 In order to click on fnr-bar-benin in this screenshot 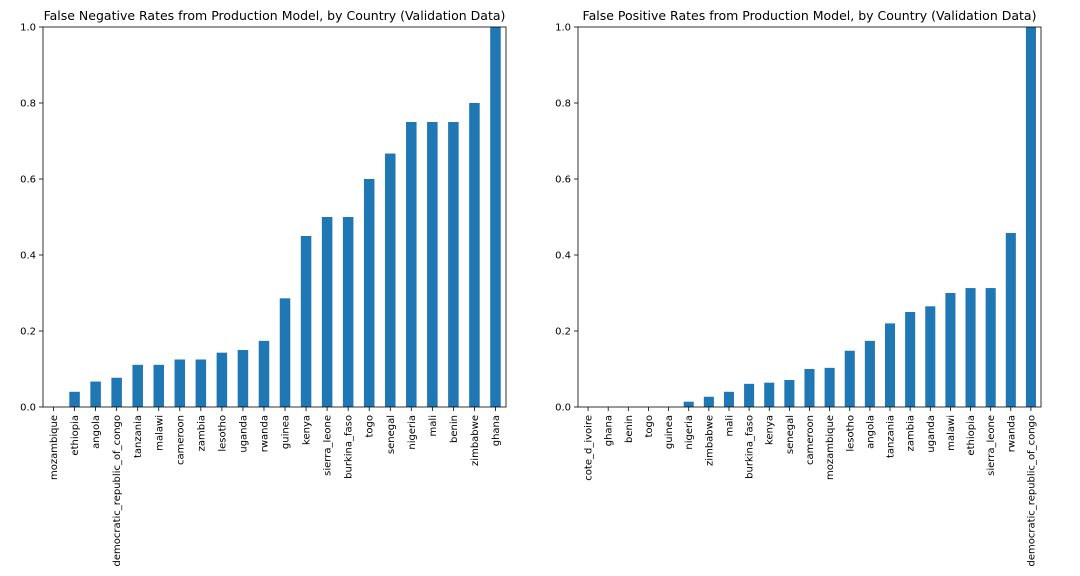, I will do `click(453, 264)`.